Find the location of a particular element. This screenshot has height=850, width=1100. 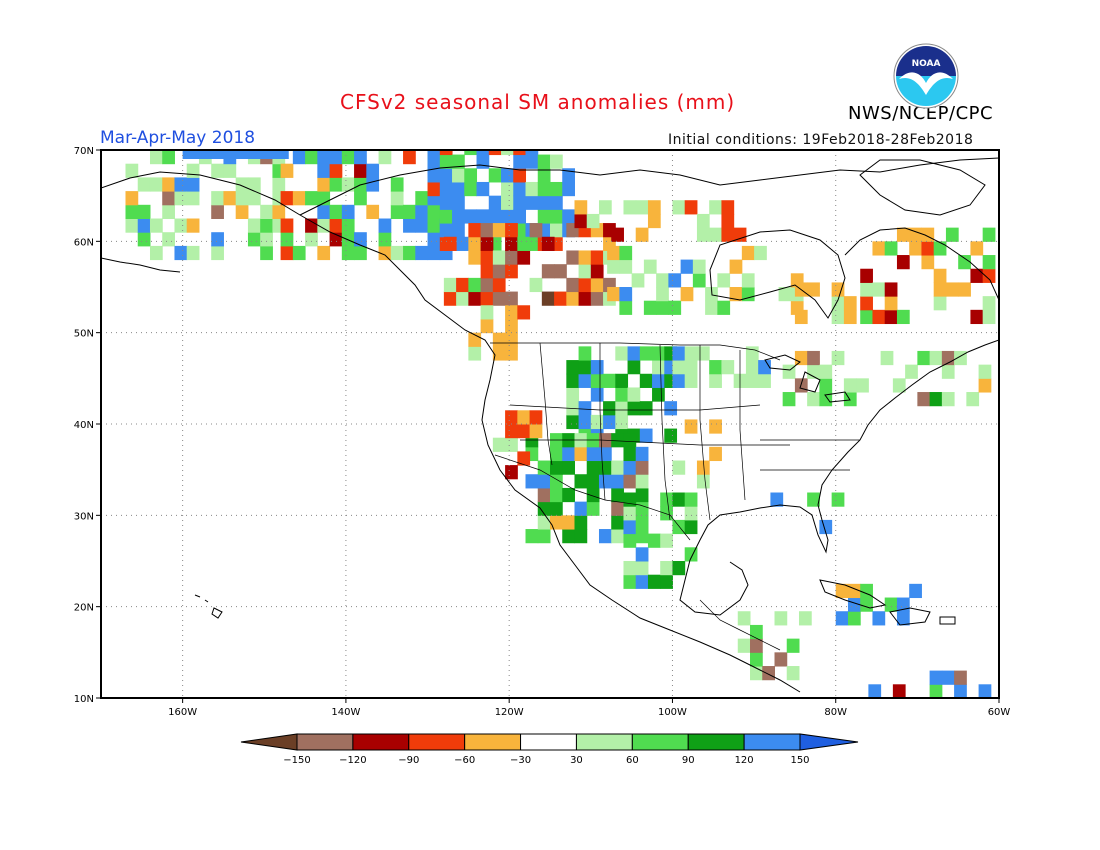

colorbar-label: −60 is located at coordinates (464, 760).